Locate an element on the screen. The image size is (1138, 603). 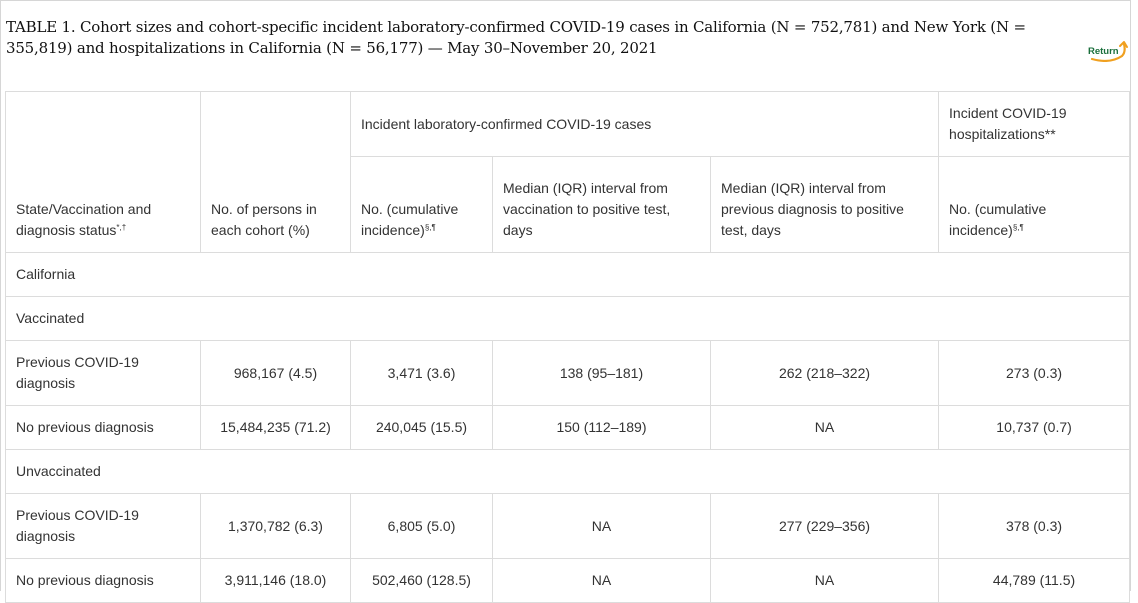
return-arrow-icon is located at coordinates (1109, 51).